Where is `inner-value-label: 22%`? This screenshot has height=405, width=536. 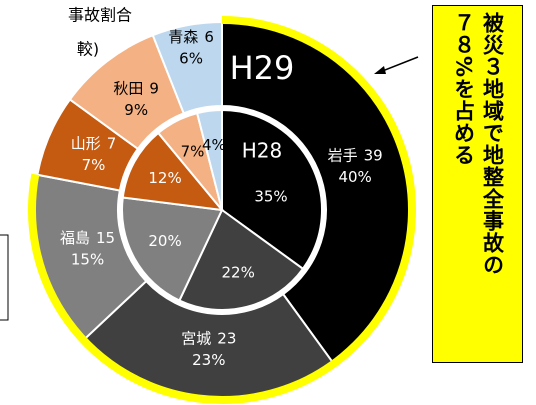 inner-value-label: 22% is located at coordinates (237, 272).